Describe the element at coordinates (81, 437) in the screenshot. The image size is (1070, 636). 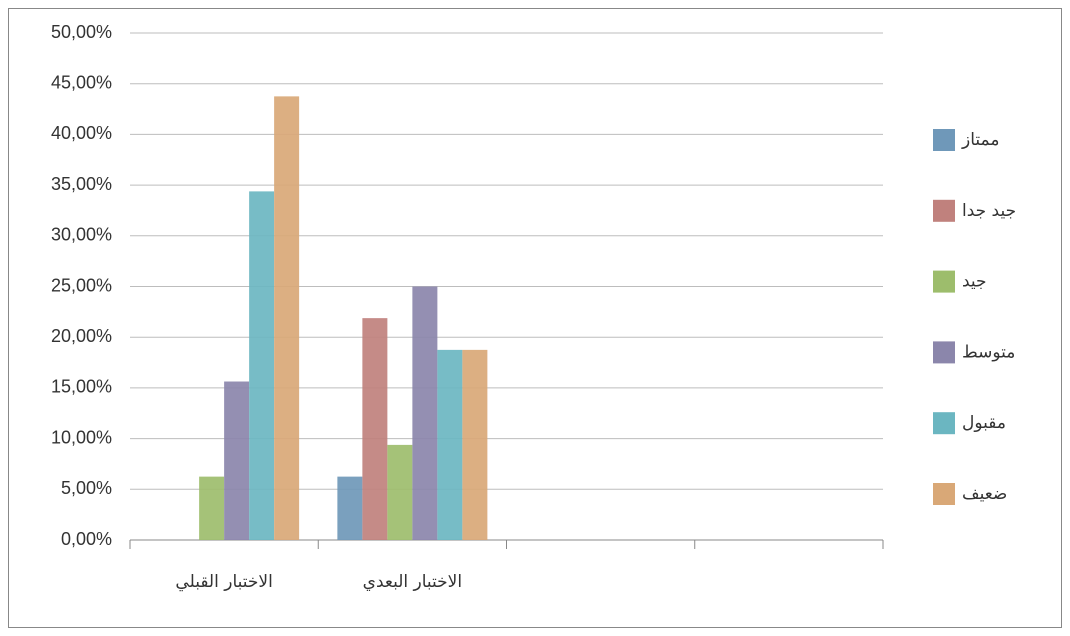
I see `y-tick-label: 10,00%` at that location.